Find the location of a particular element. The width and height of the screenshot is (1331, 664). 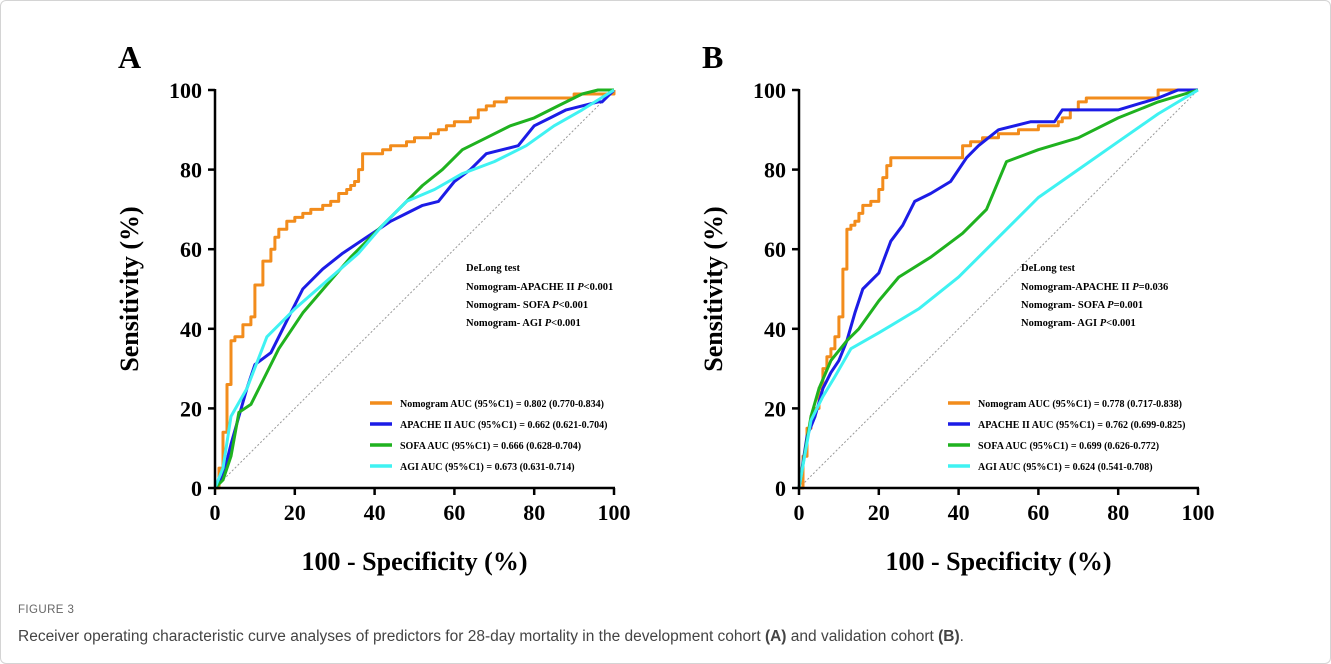

panel-letter: A is located at coordinates (129, 57).